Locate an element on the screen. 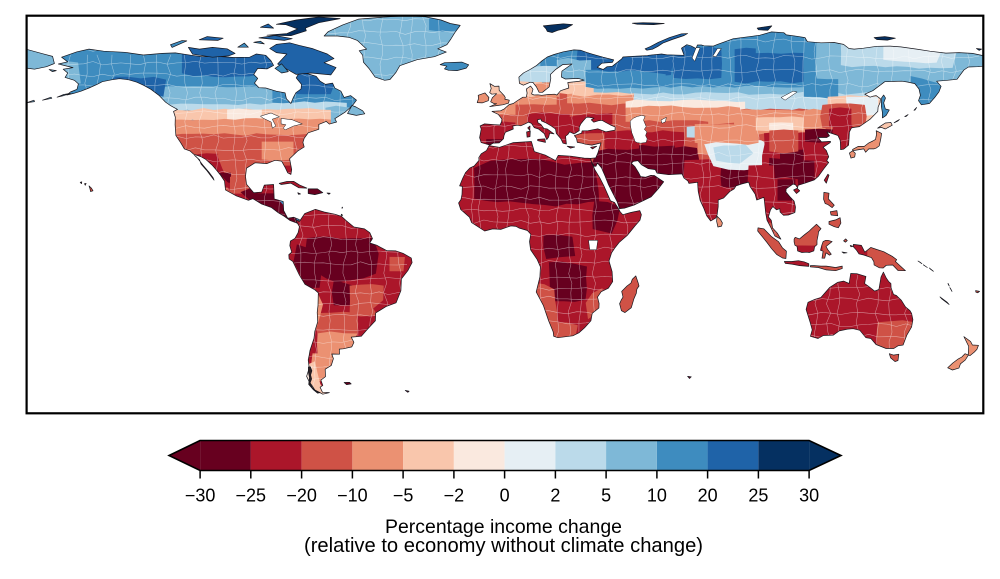 This screenshot has width=1000, height=579. svg-text: −20 is located at coordinates (301, 496).